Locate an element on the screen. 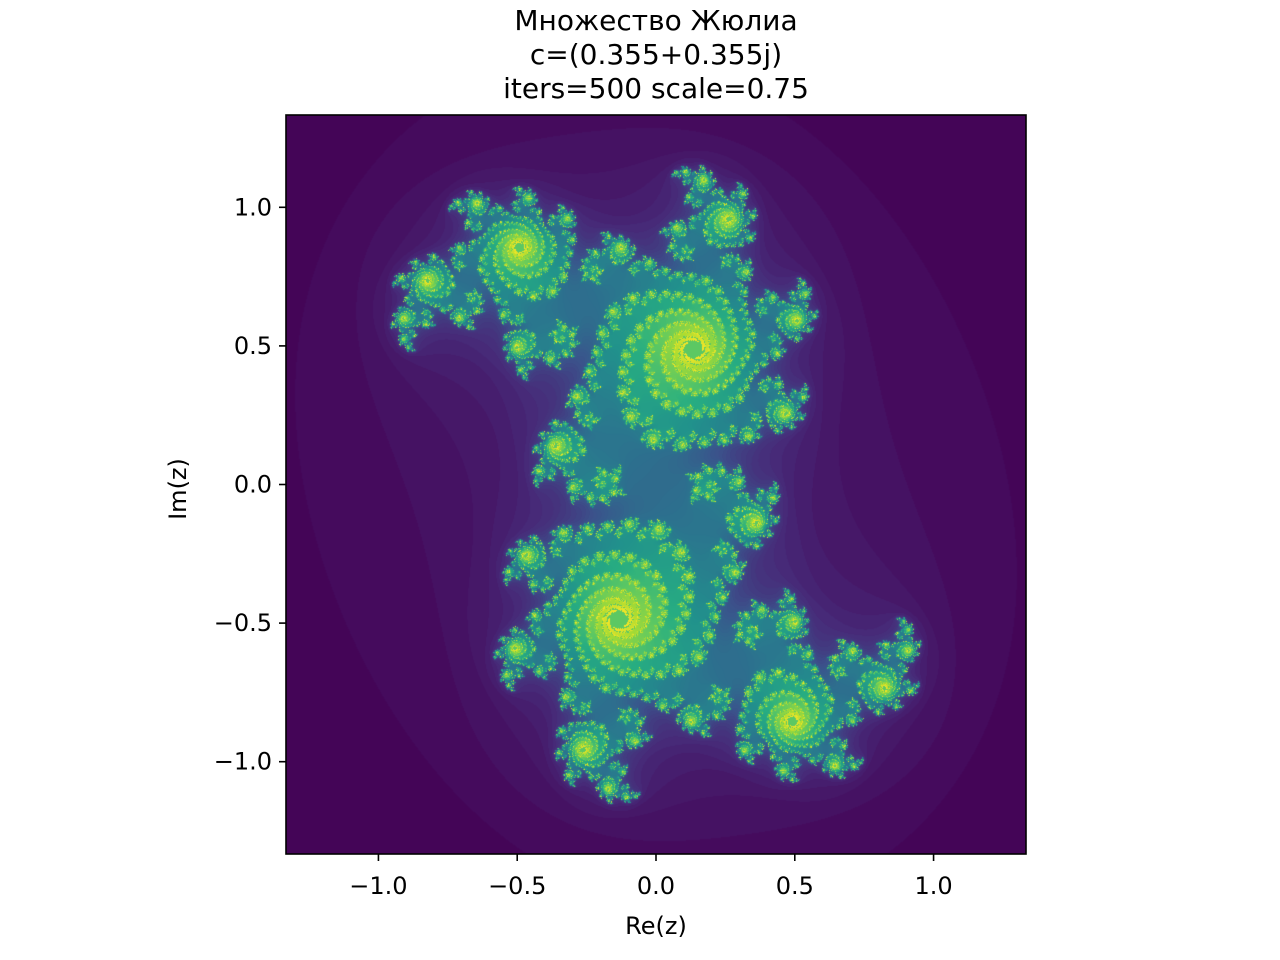 This screenshot has height=960, width=1280. y-axis-ticks: 1.0 0.5 0.0 −0.5 −1.0 is located at coordinates (250, 484).